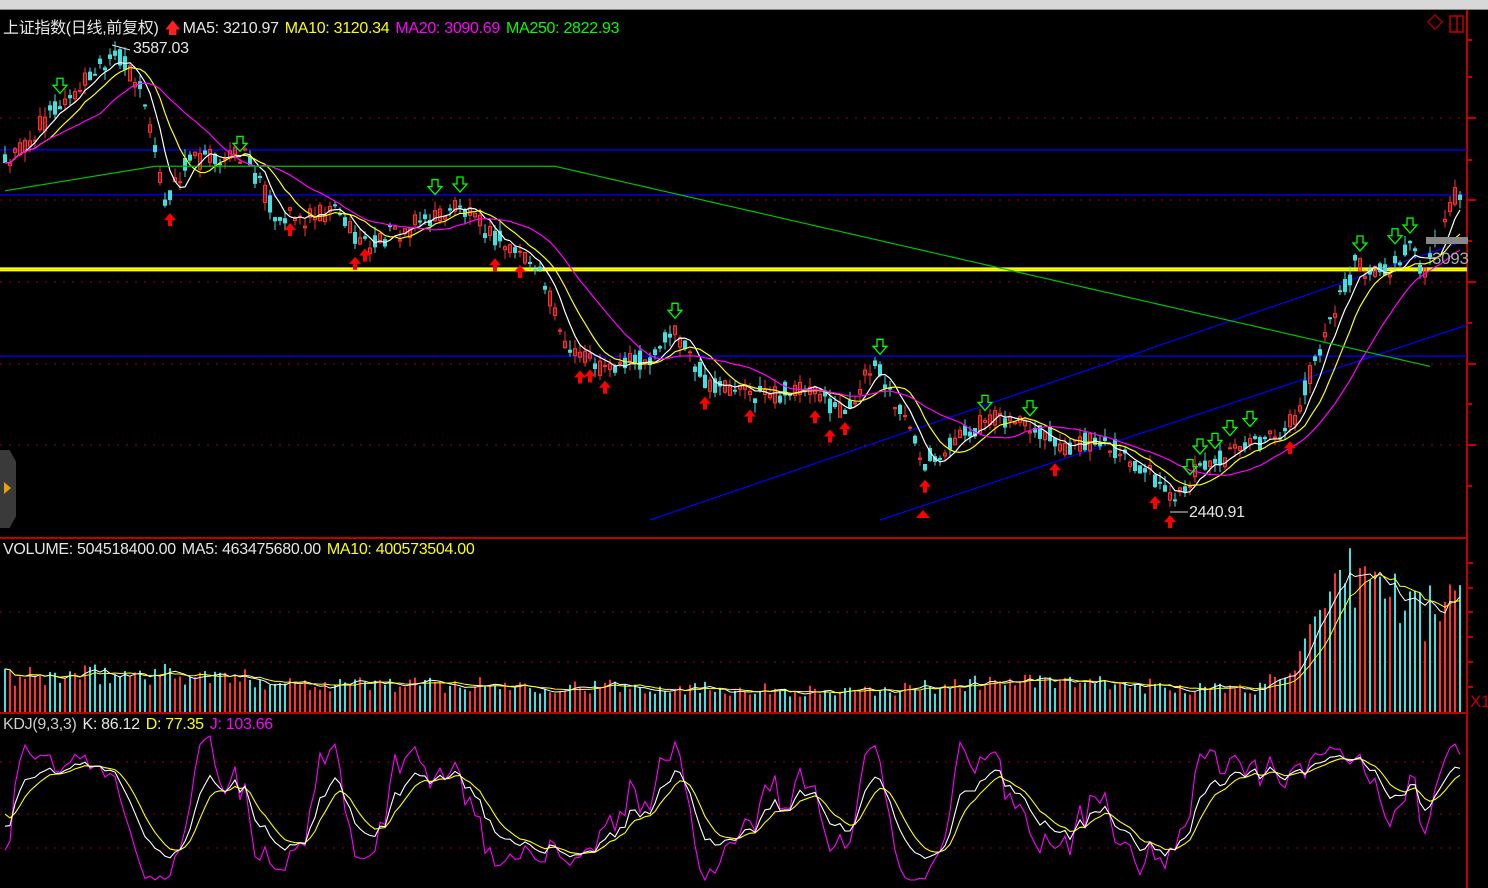 The height and width of the screenshot is (888, 1488). Describe the element at coordinates (732, 633) in the screenshot. I see `volume-ma10-line` at that location.